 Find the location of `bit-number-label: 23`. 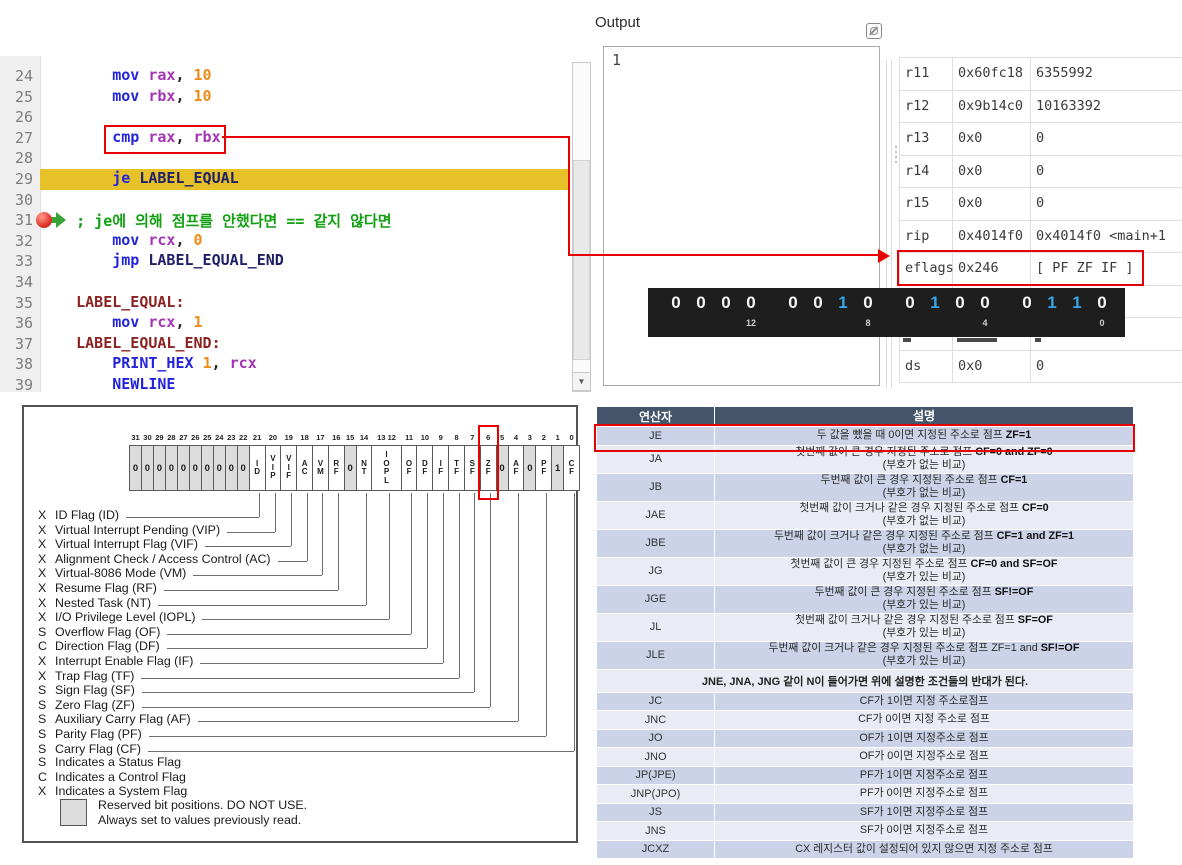

bit-number-label: 23 is located at coordinates (231, 437).